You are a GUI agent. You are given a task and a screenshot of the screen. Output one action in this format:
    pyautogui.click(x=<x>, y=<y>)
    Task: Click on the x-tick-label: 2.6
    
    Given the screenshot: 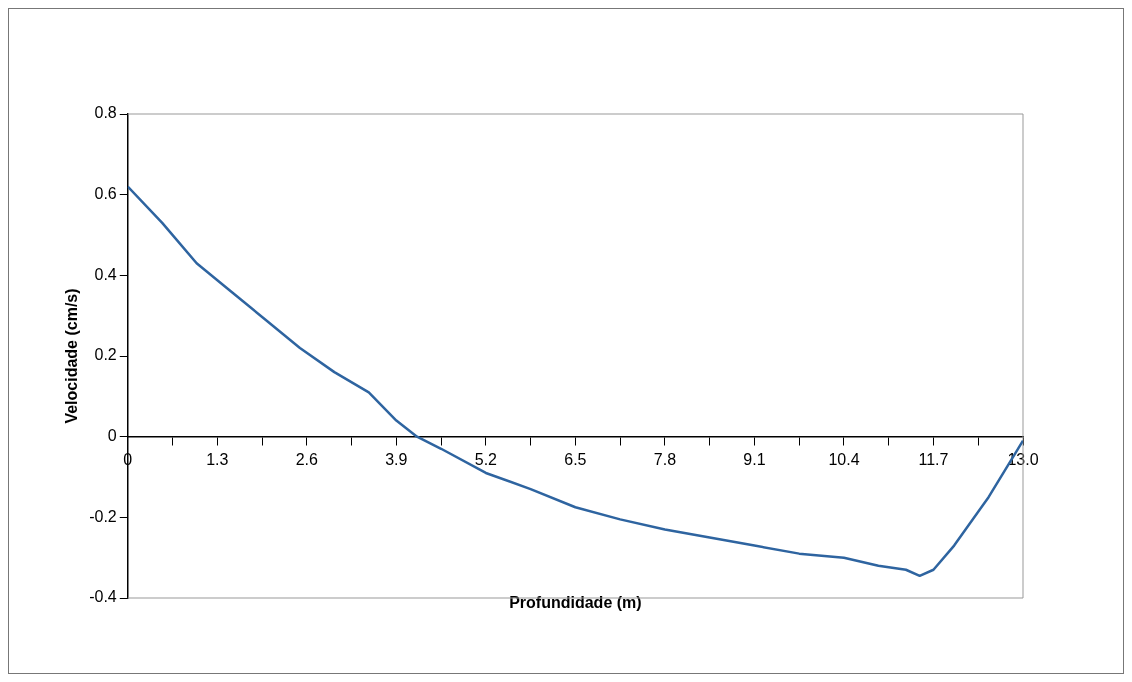 What is the action you would take?
    pyautogui.click(x=307, y=459)
    